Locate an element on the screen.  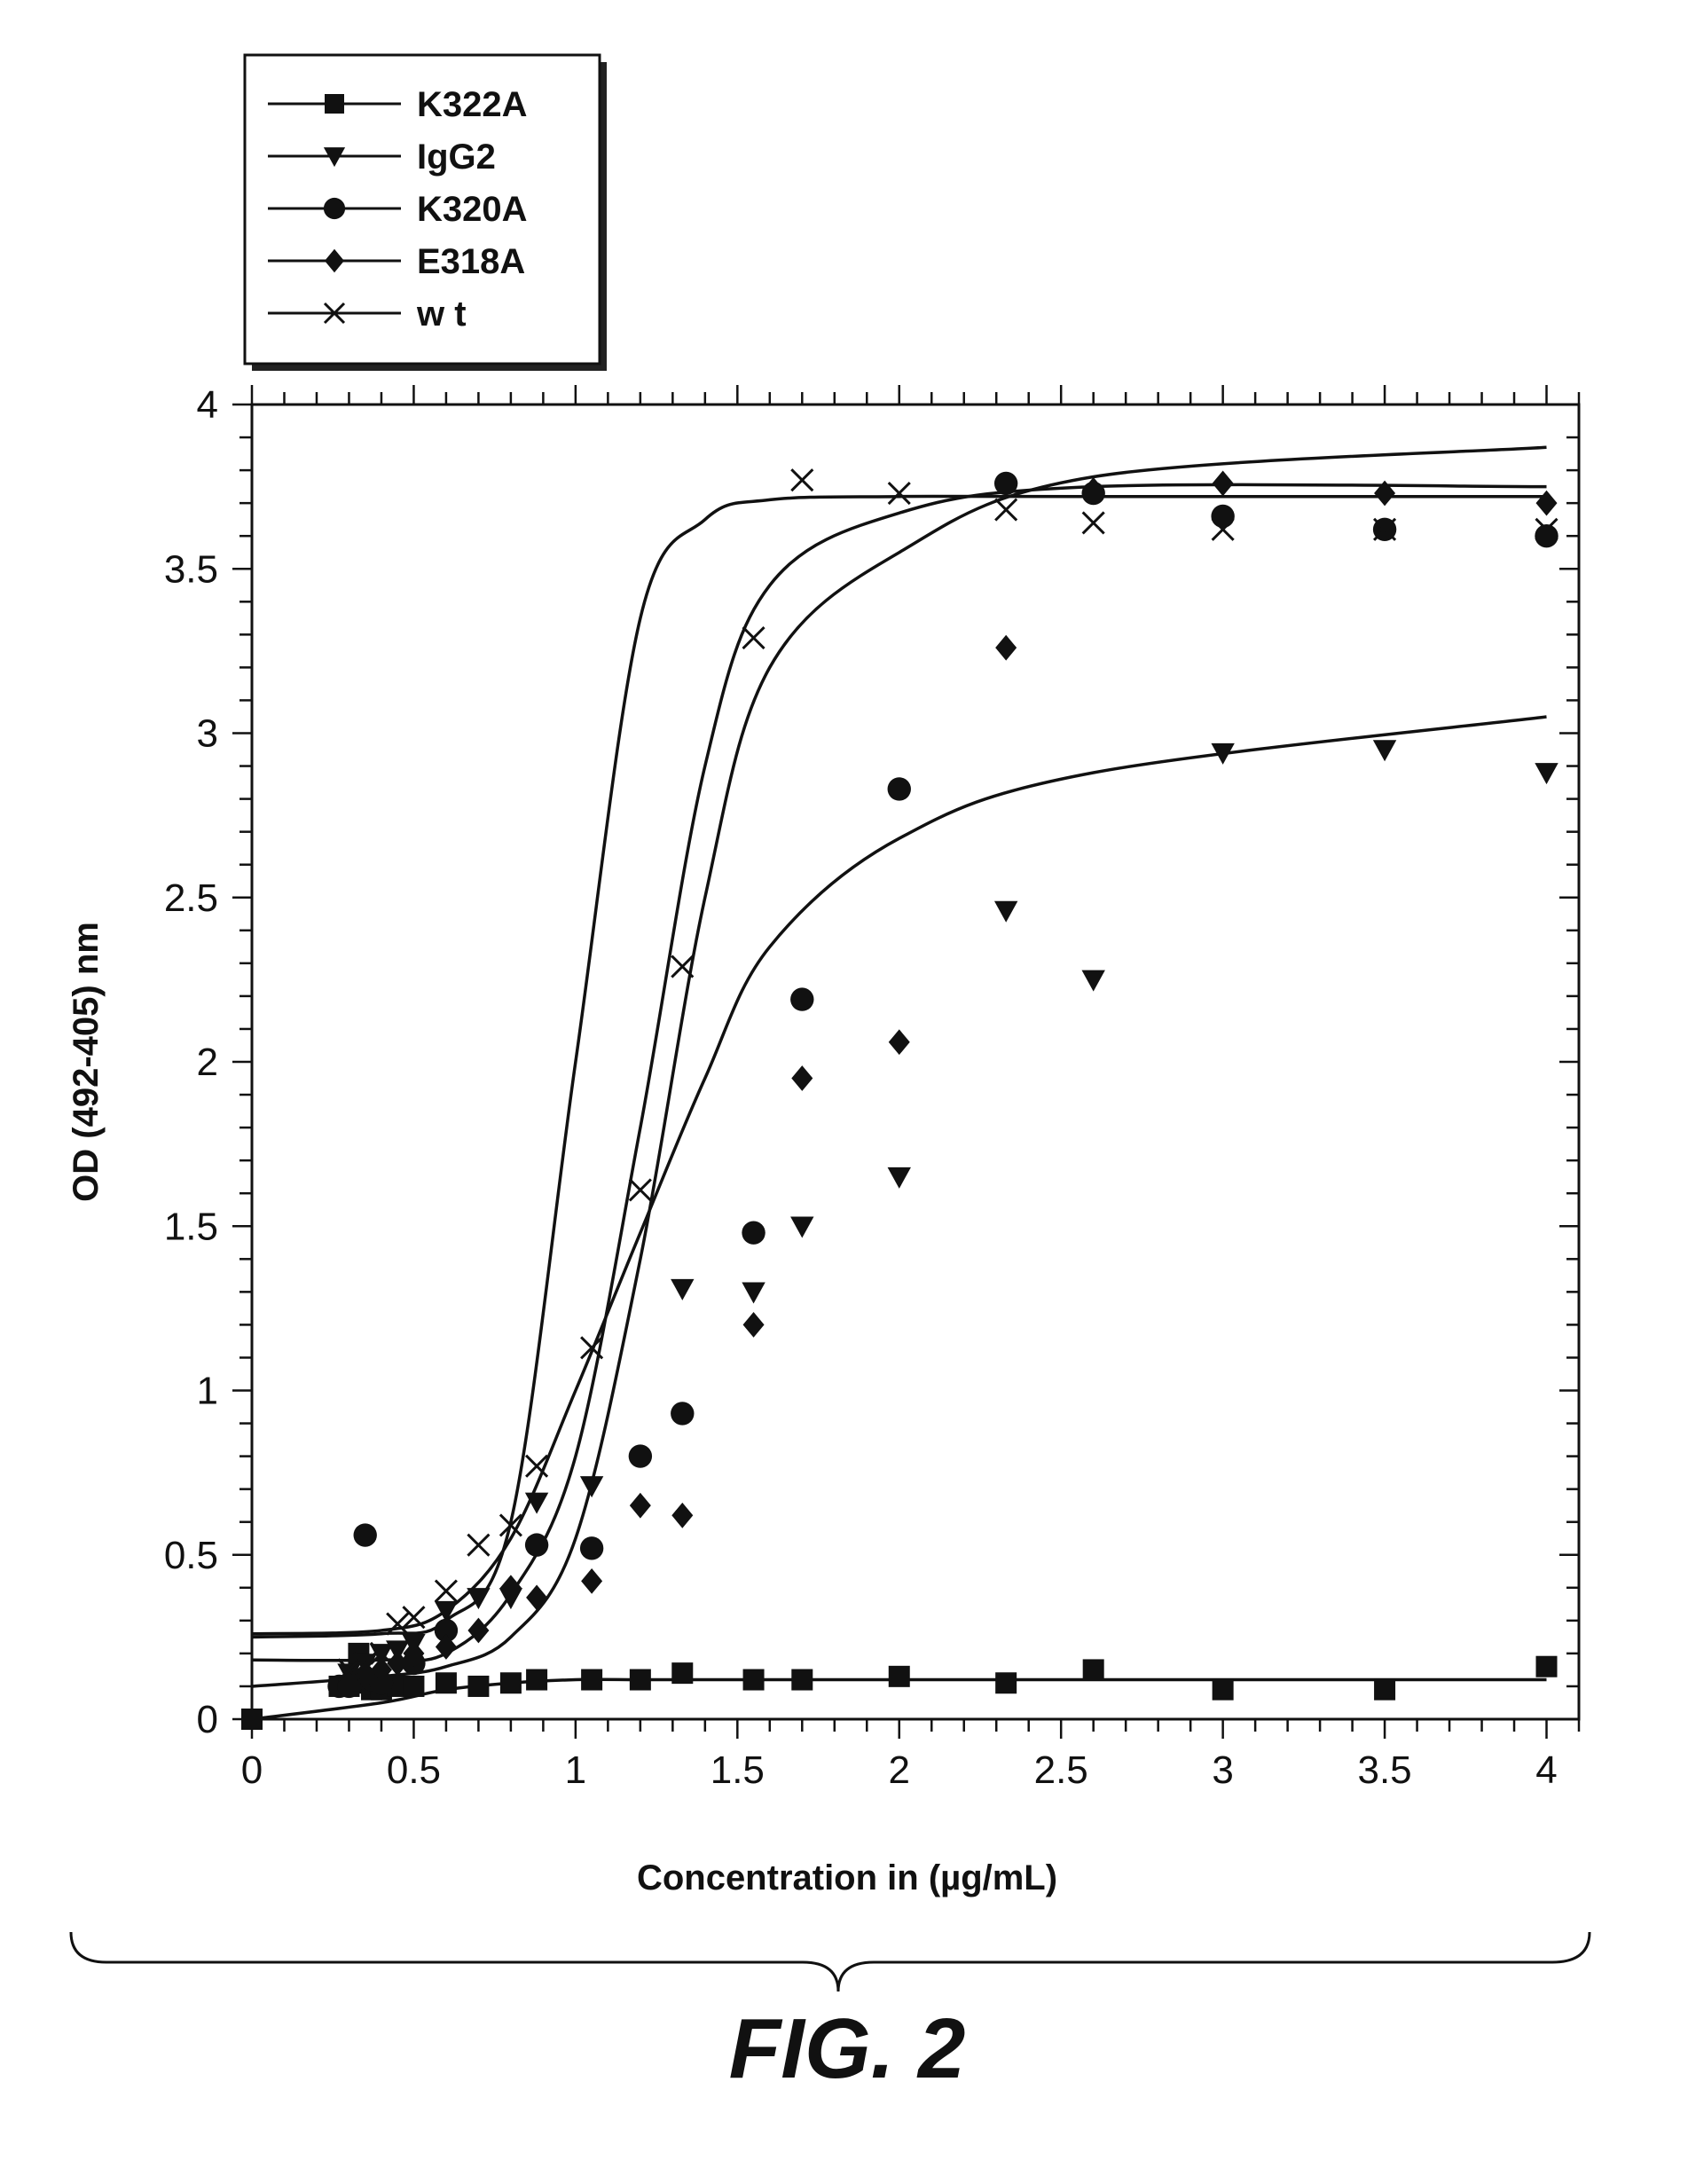
x-tick-label: 0 is located at coordinates (252, 1770).